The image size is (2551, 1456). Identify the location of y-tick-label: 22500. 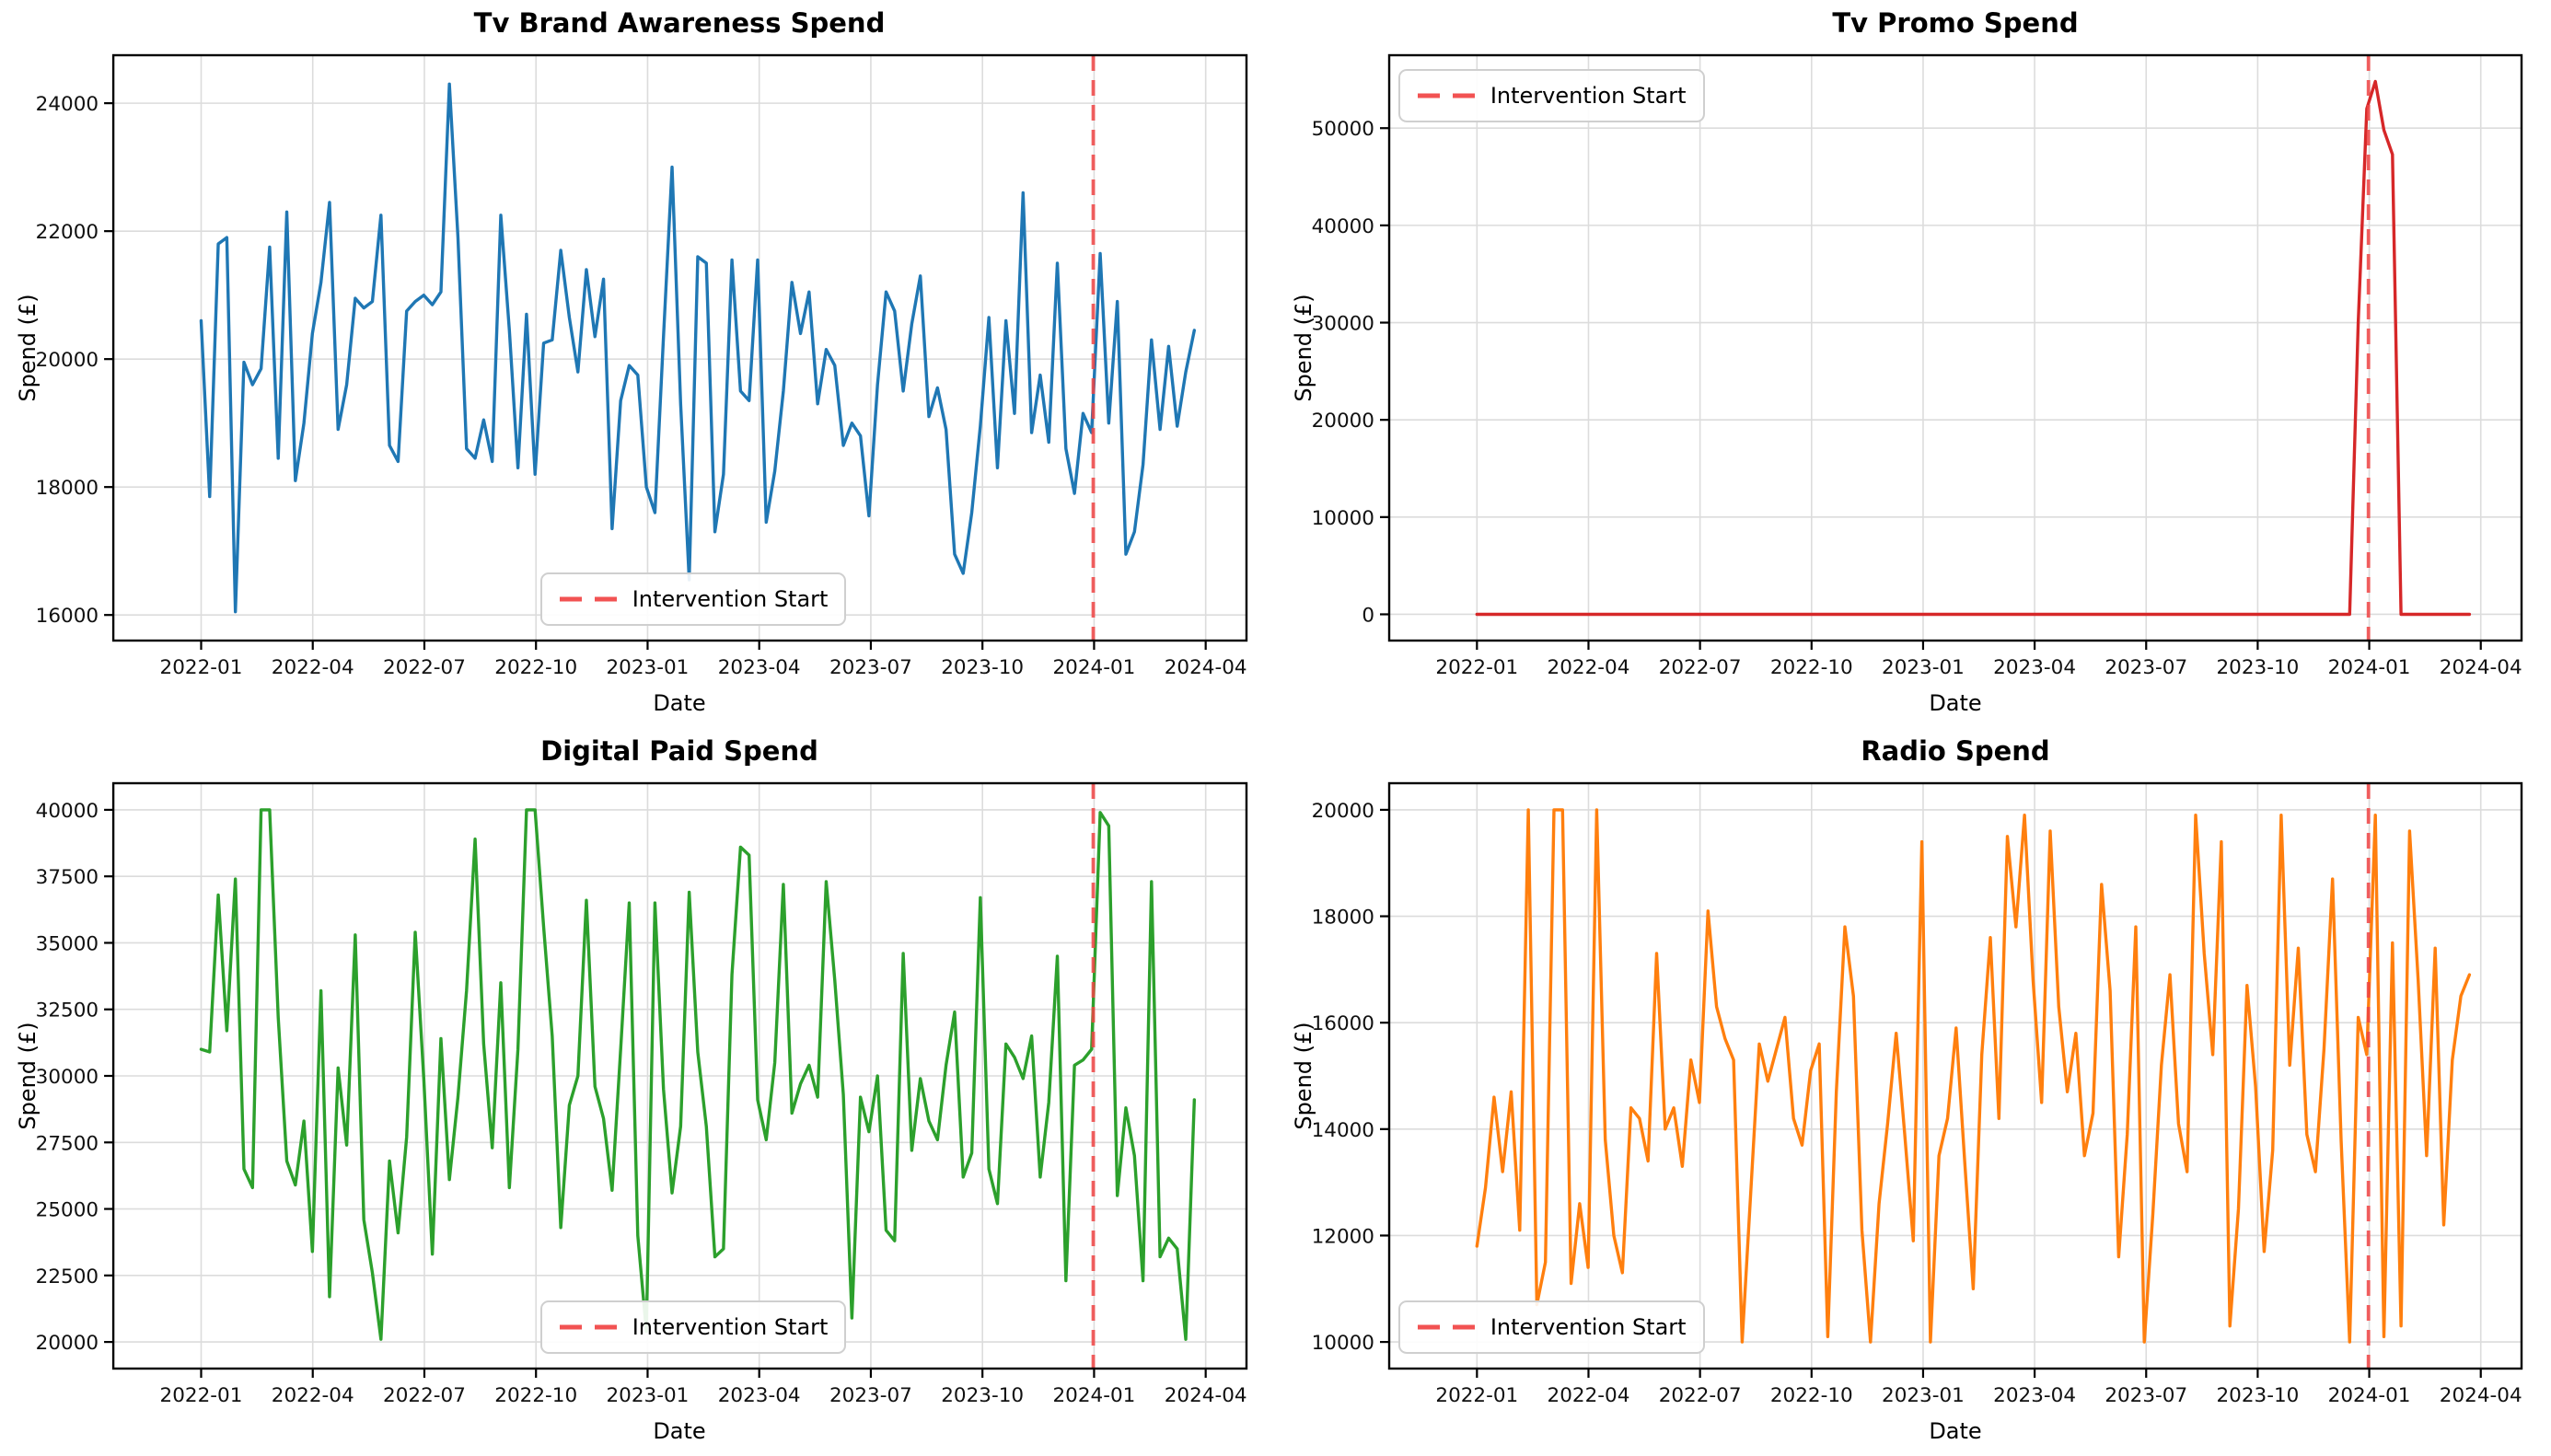
(67, 1276).